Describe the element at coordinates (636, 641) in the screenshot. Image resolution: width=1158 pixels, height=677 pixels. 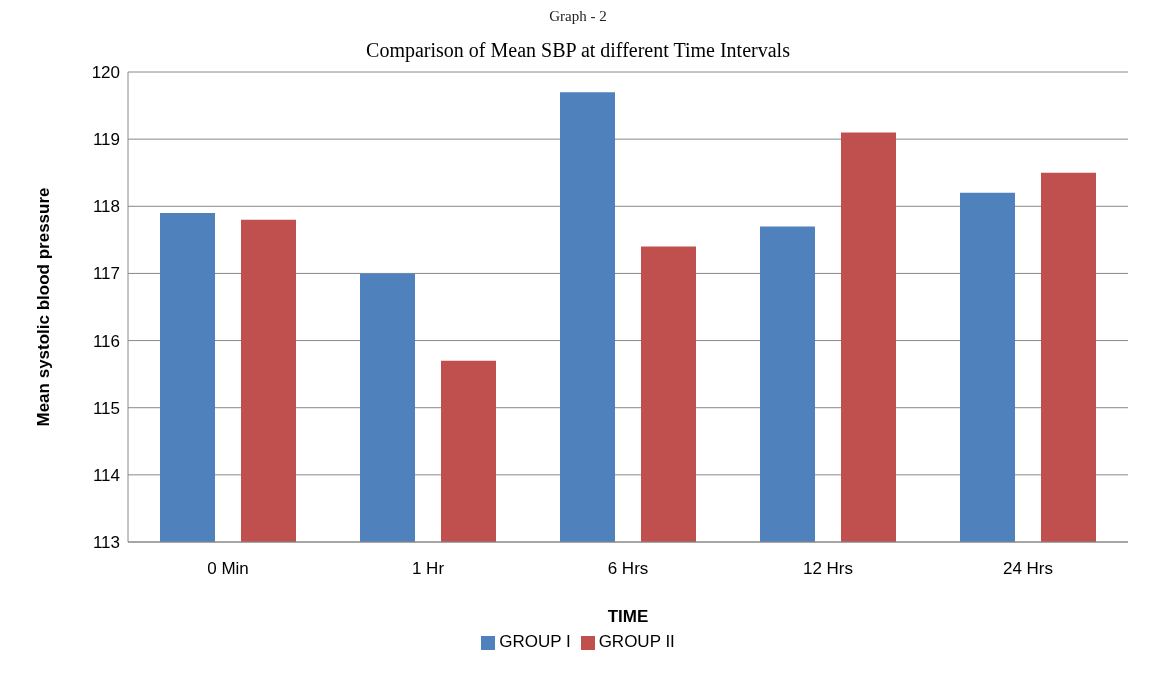
I see `legend-label: GROUP II` at that location.